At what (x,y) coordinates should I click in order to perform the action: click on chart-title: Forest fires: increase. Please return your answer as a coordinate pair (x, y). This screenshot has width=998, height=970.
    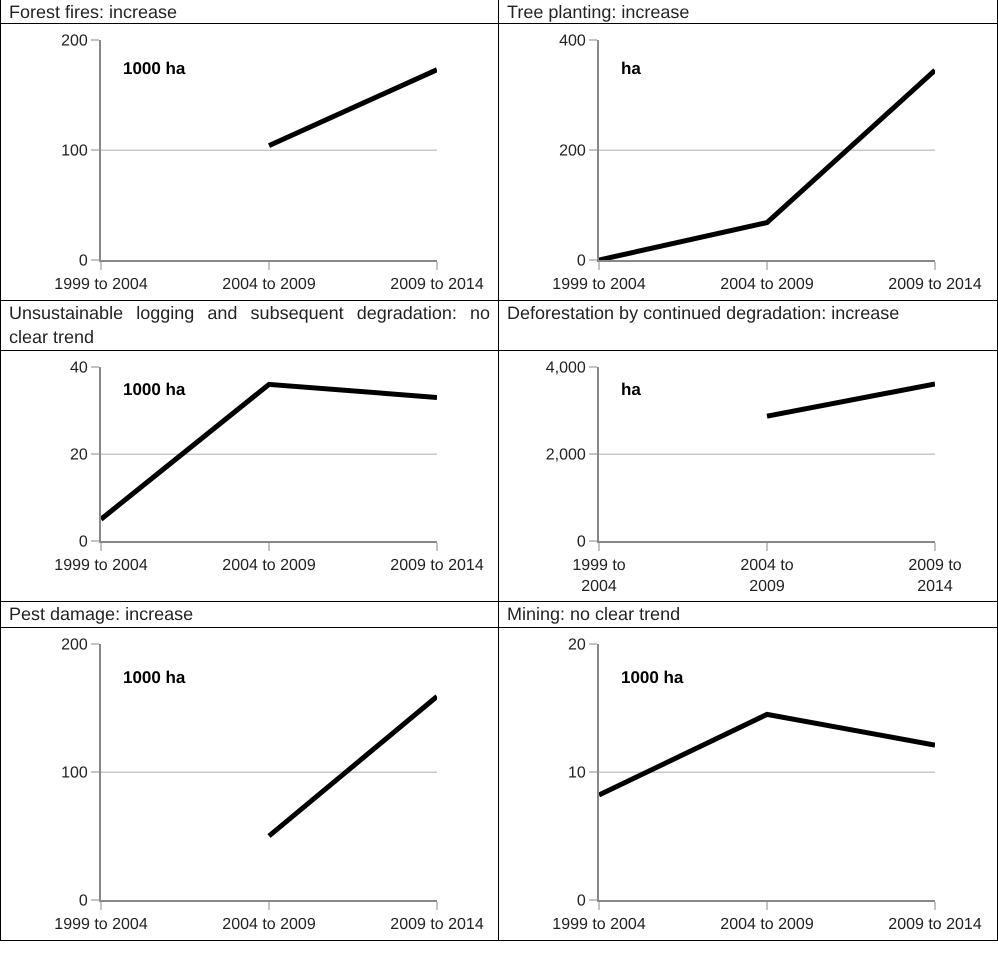
    Looking at the image, I should click on (249, 12).